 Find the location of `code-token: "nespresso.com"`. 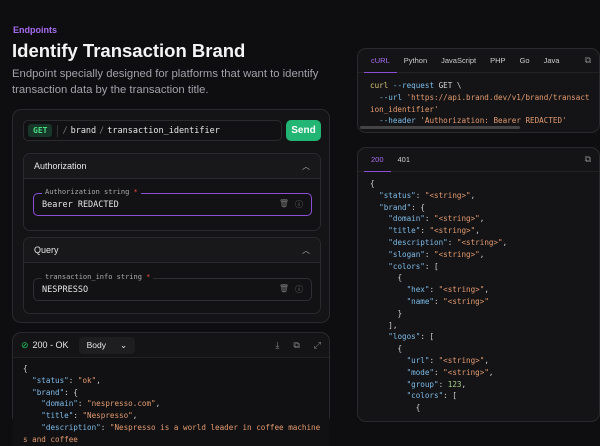

code-token: "nespresso.com" is located at coordinates (121, 404).